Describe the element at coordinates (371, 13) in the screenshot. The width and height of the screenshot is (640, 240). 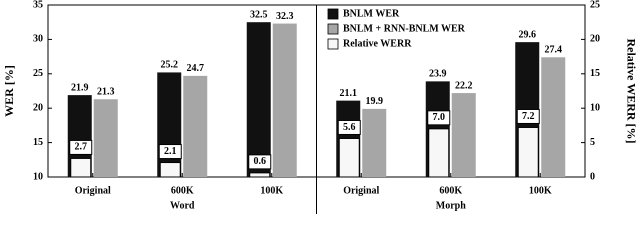
I see `legend-label: BNLM WER` at that location.